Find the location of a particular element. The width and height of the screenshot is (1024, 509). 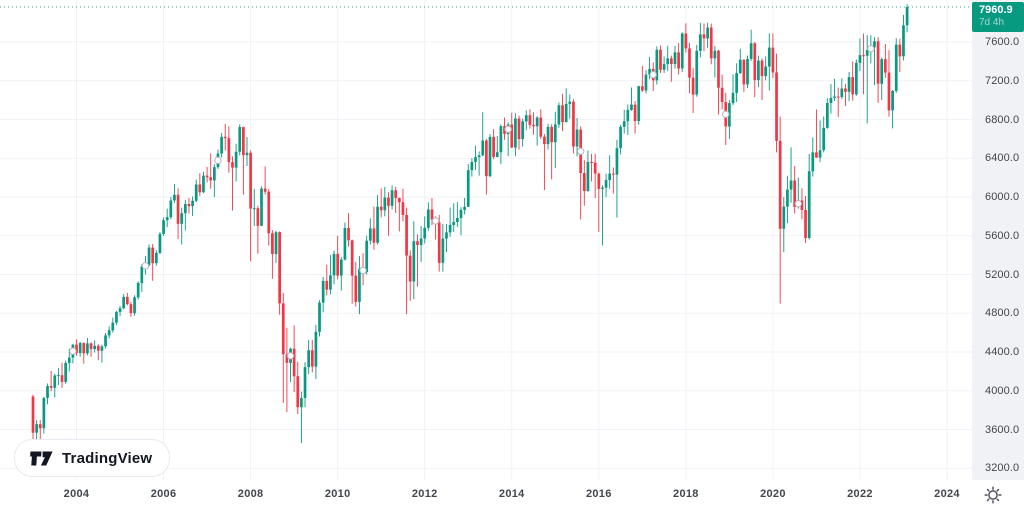

y-axis-label: 7600.0 is located at coordinates (1002, 42).